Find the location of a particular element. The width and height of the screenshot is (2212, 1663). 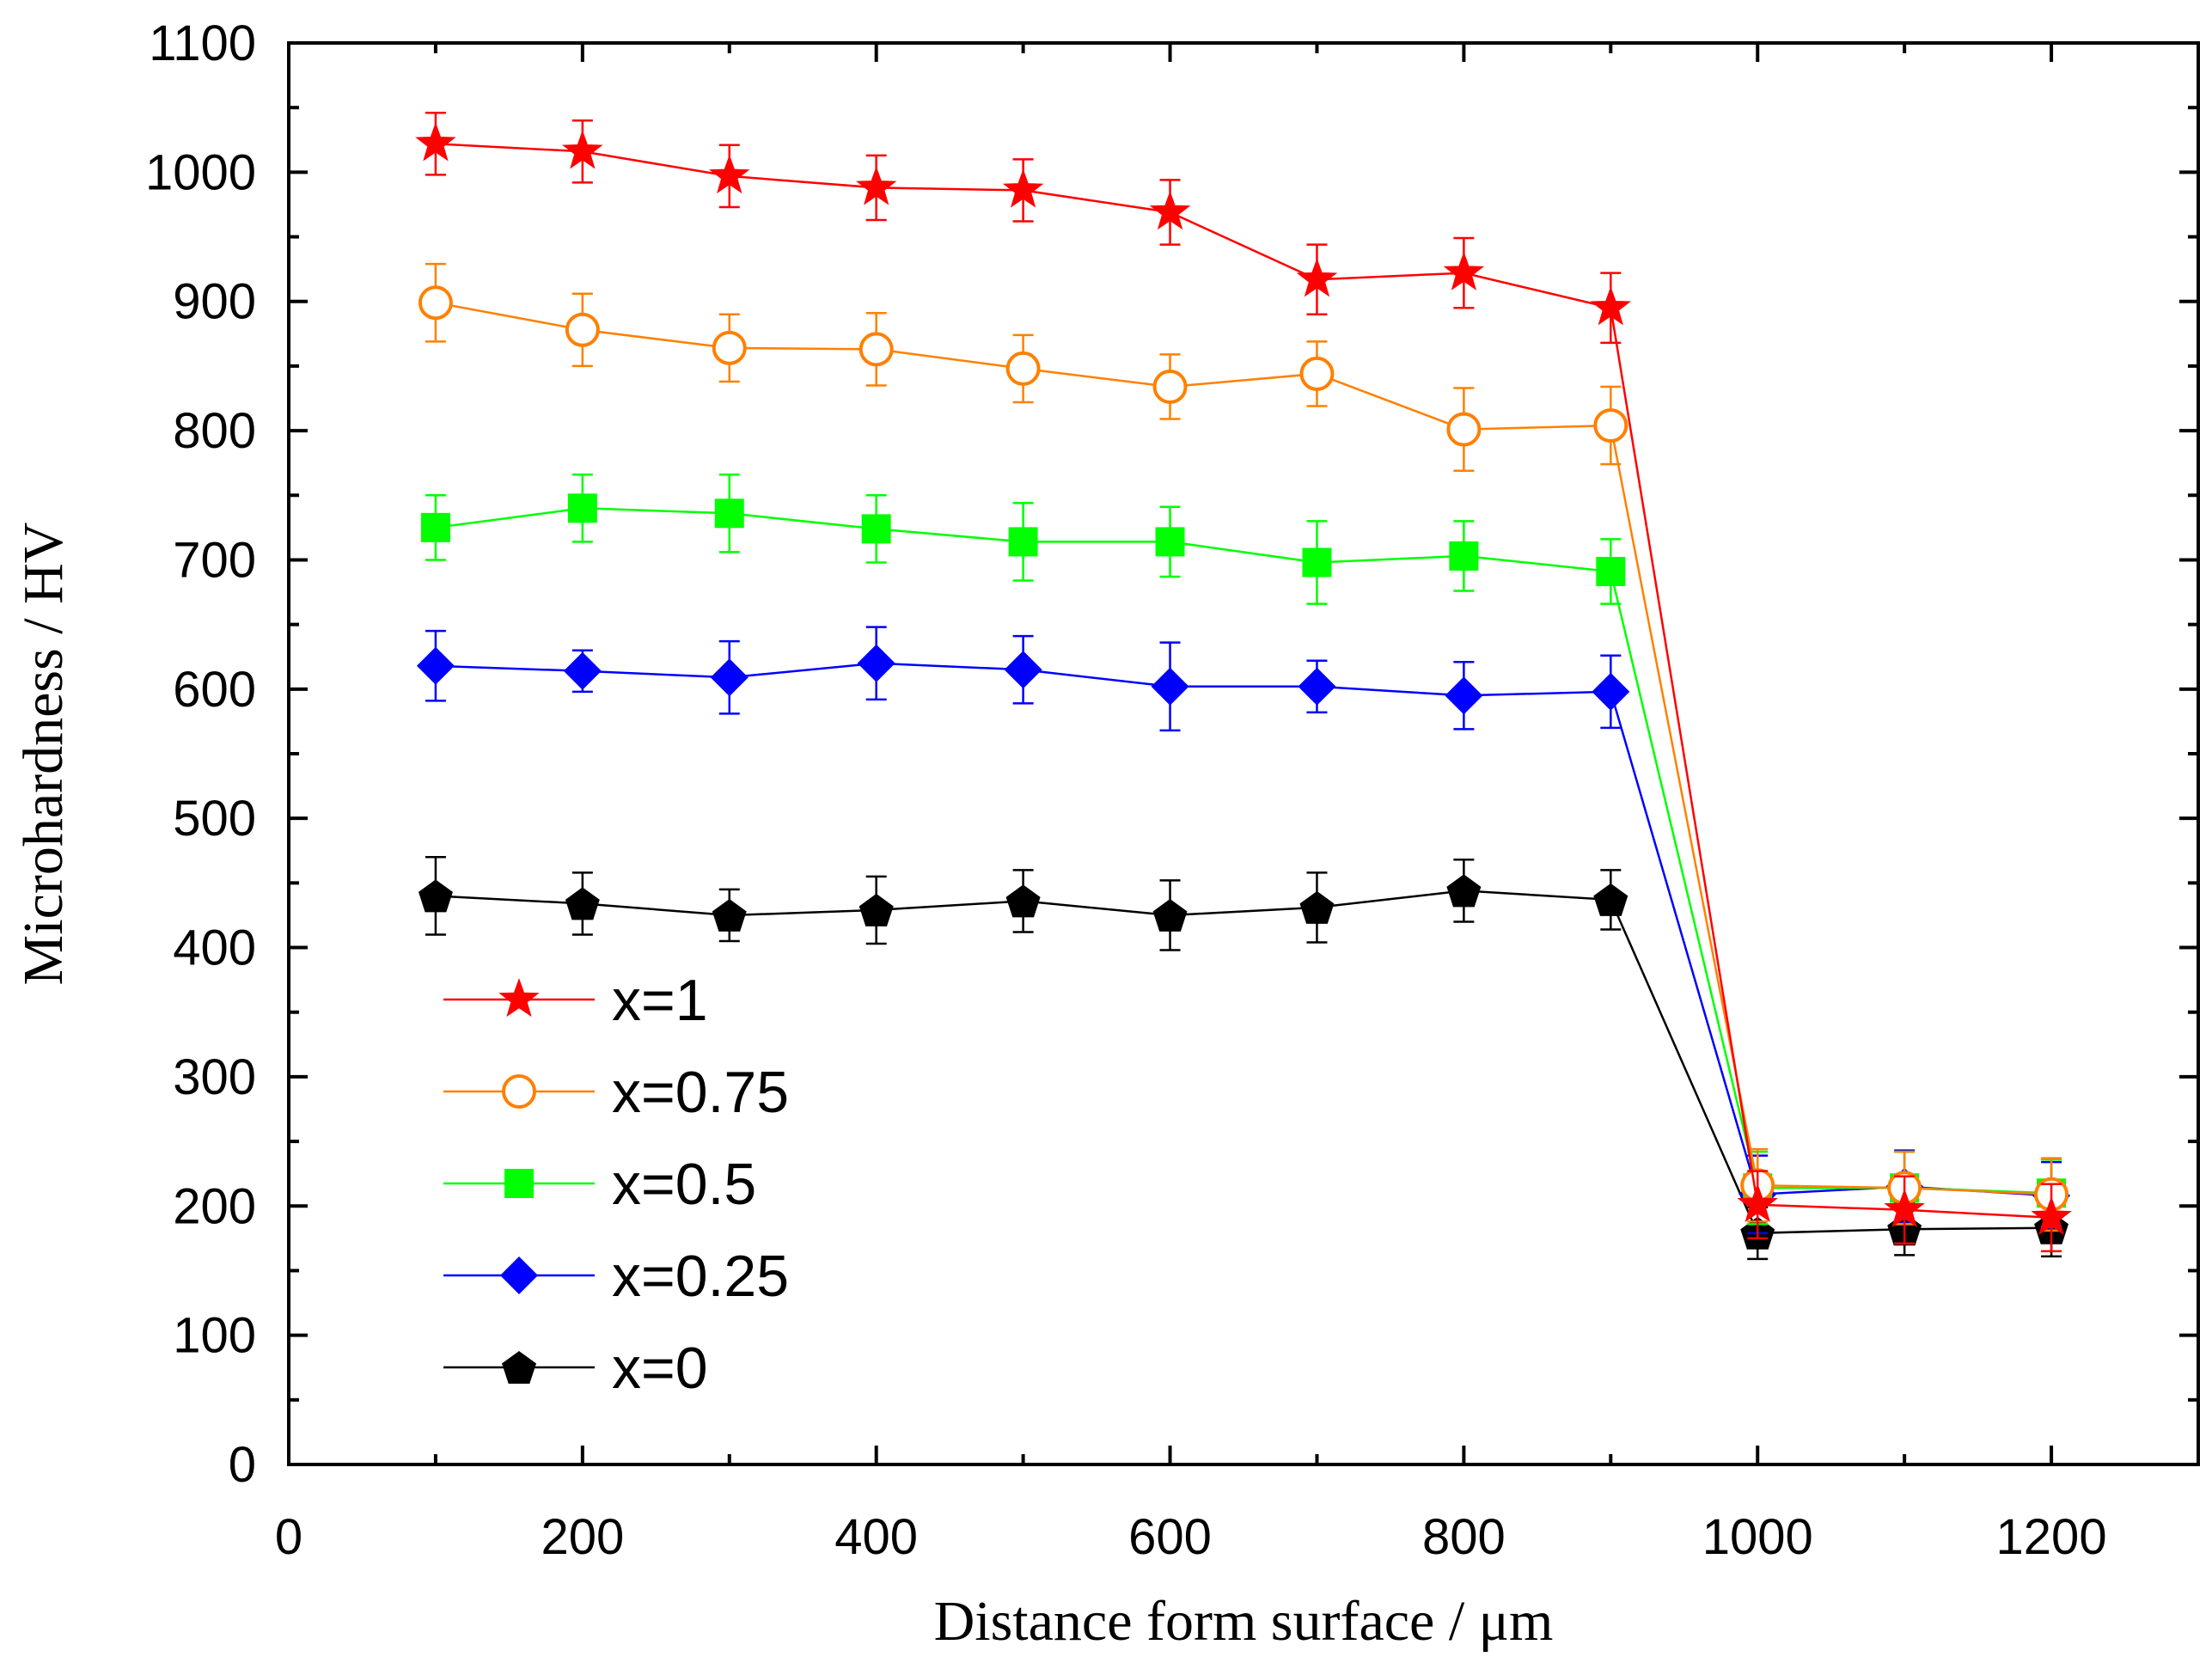

legend-label: x=0.25 is located at coordinates (701, 1276).